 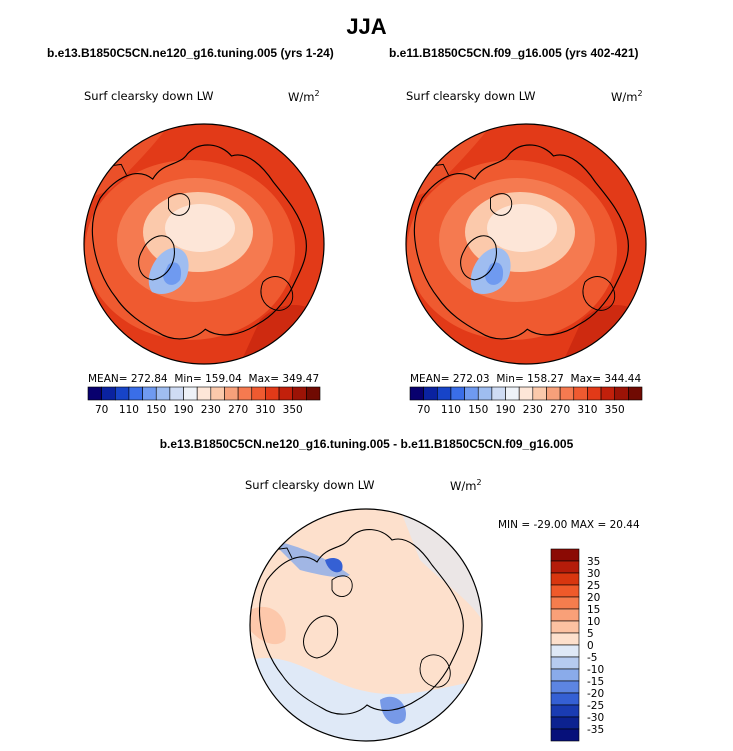 I want to click on right-colorbar-tick-label: 190, so click(x=506, y=410).